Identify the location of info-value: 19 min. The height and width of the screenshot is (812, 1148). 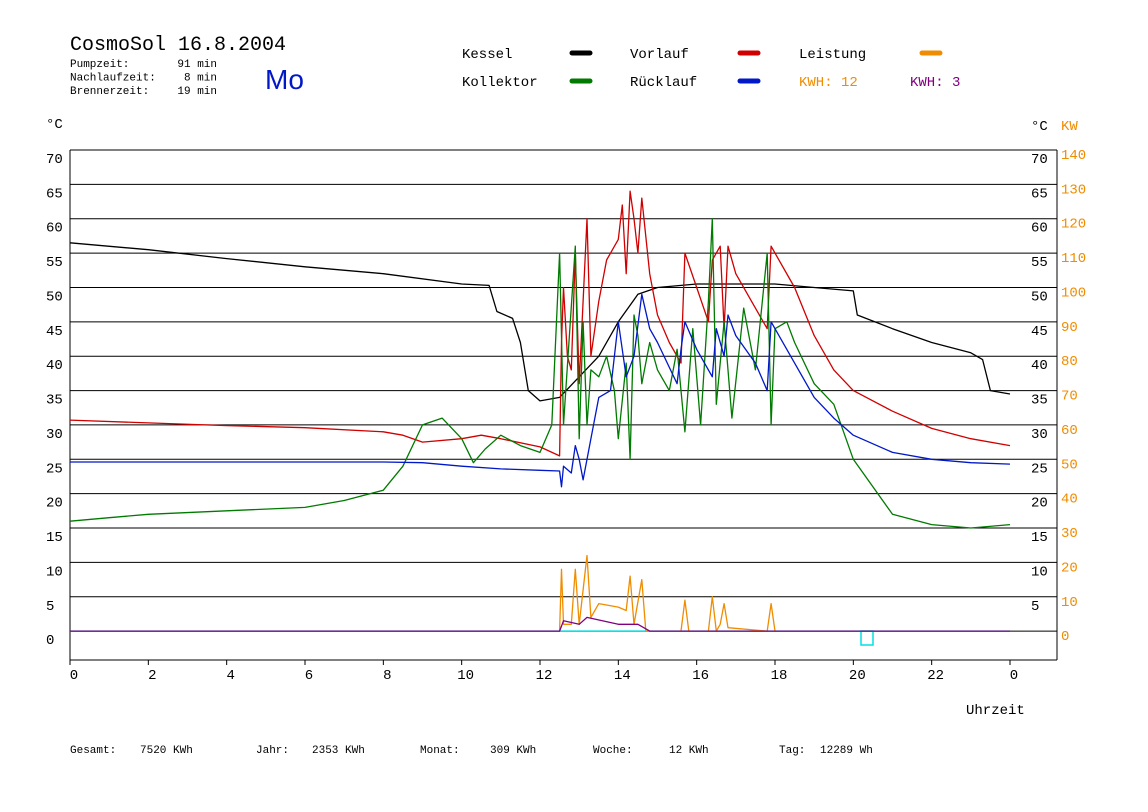
(197, 92).